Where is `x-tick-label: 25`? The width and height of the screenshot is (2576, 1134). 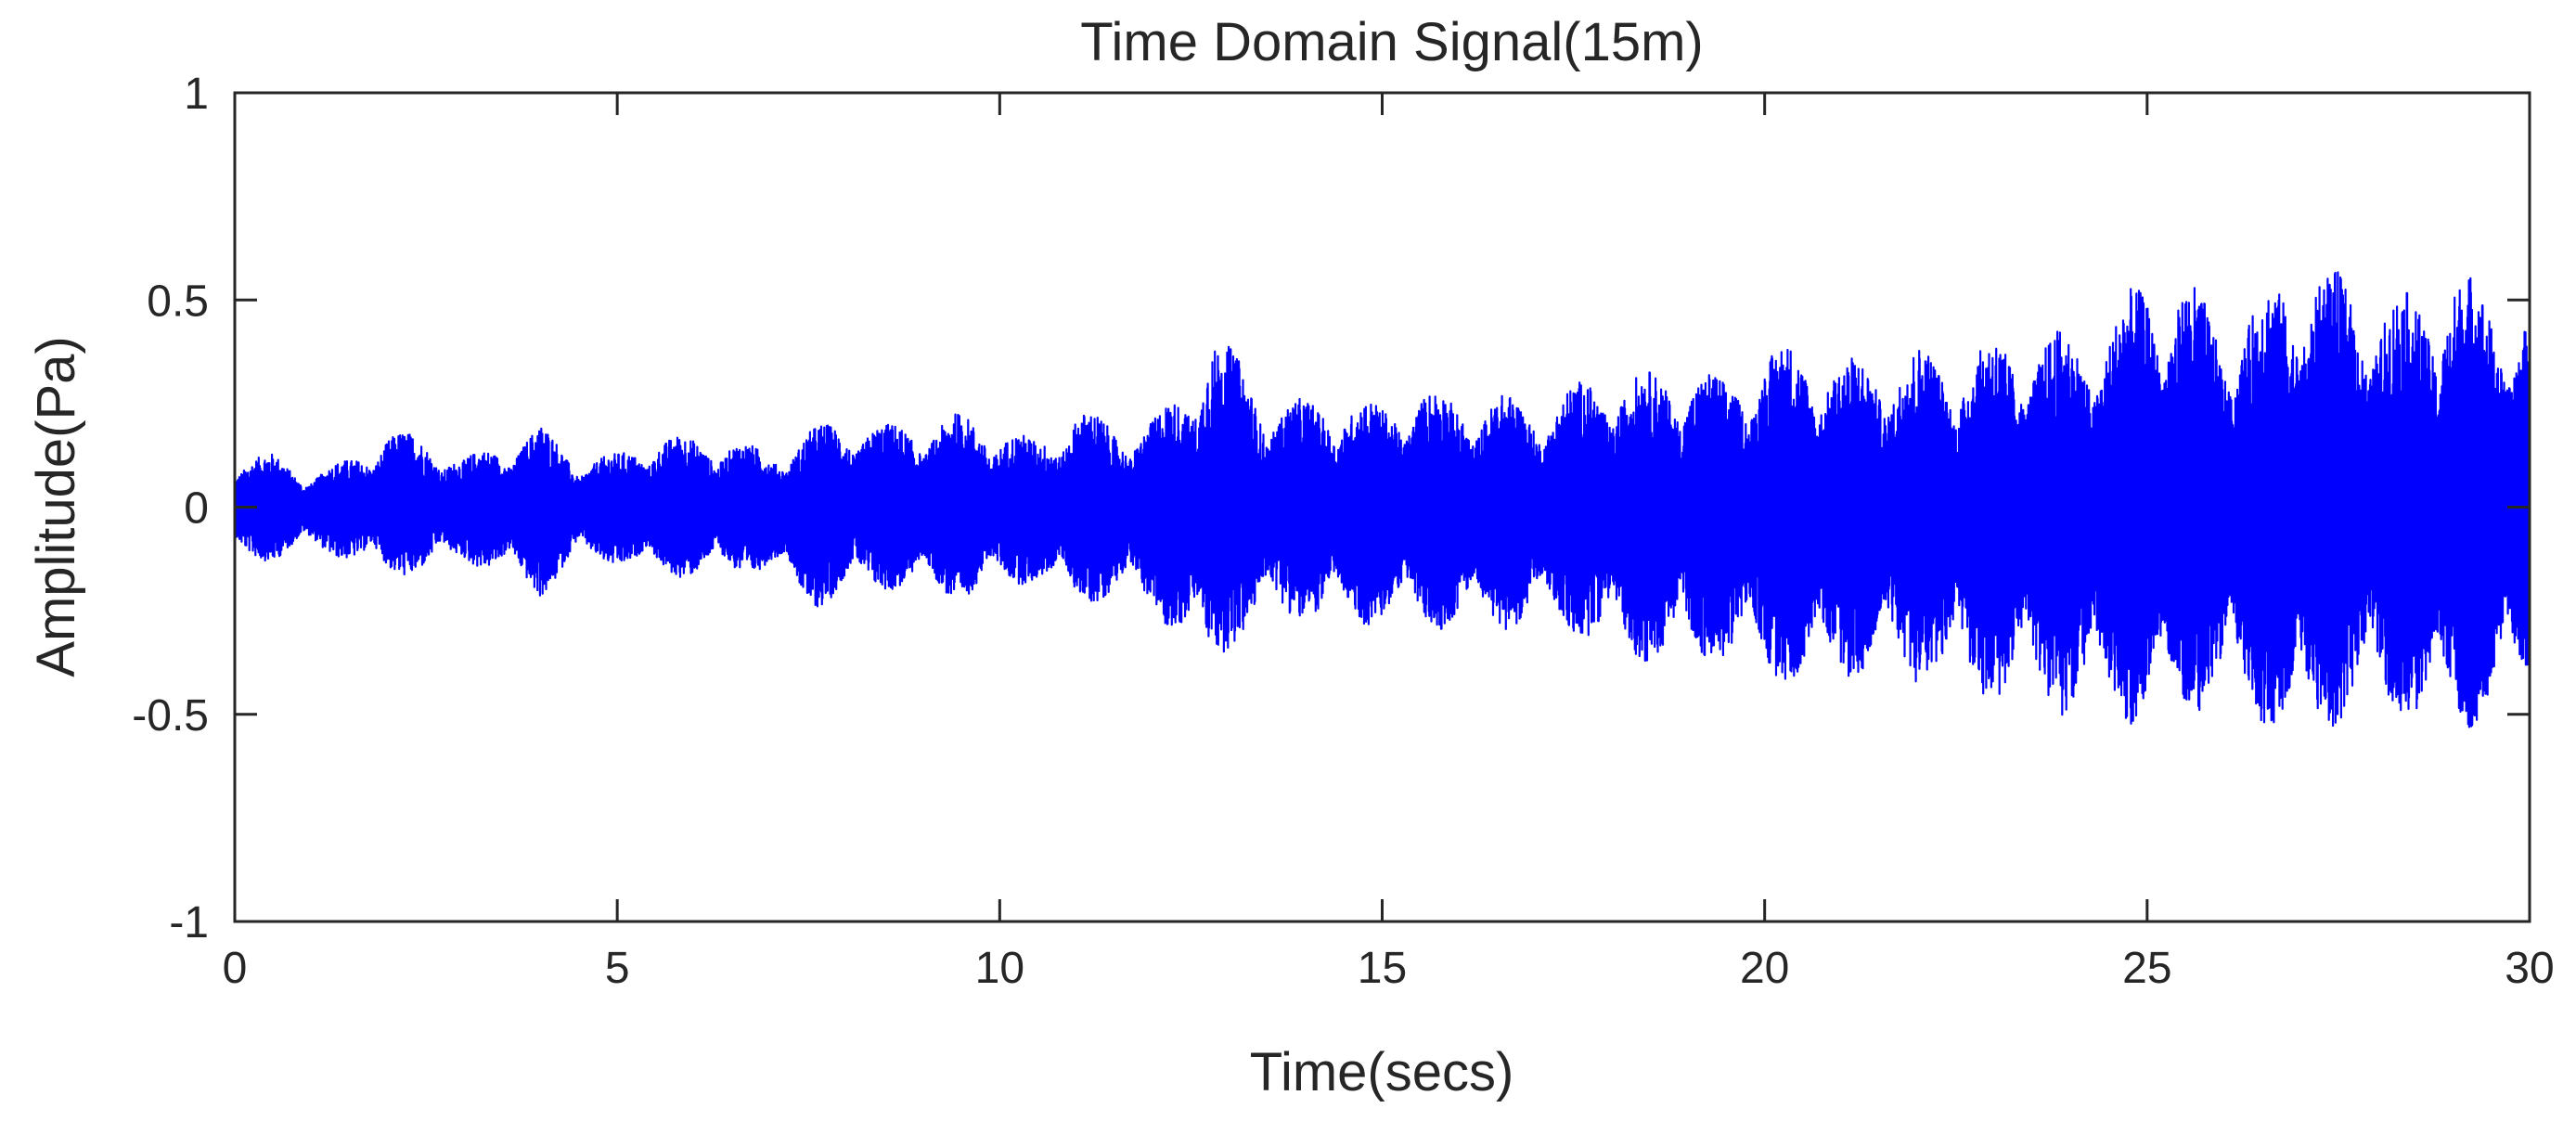
x-tick-label: 25 is located at coordinates (2146, 968).